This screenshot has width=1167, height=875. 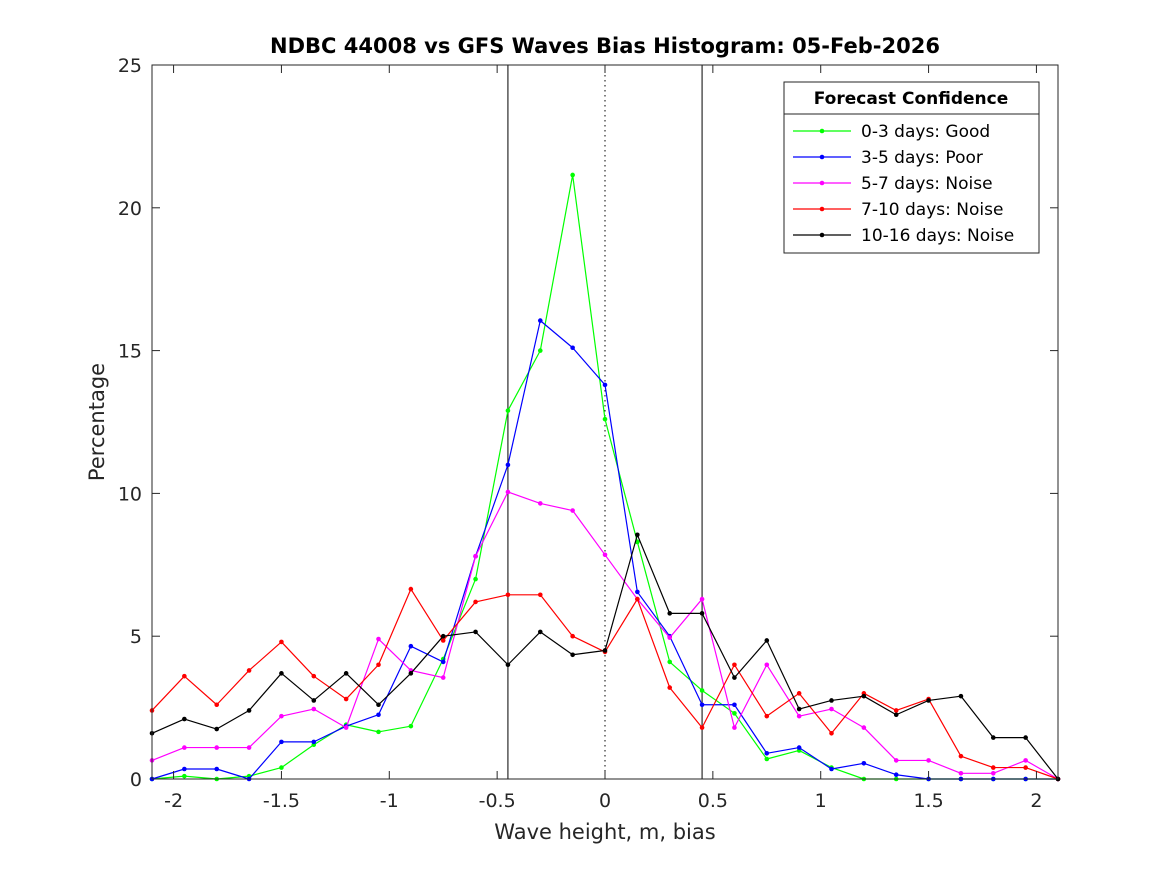 What do you see at coordinates (821, 801) in the screenshot?
I see `x-tick-label: 1` at bounding box center [821, 801].